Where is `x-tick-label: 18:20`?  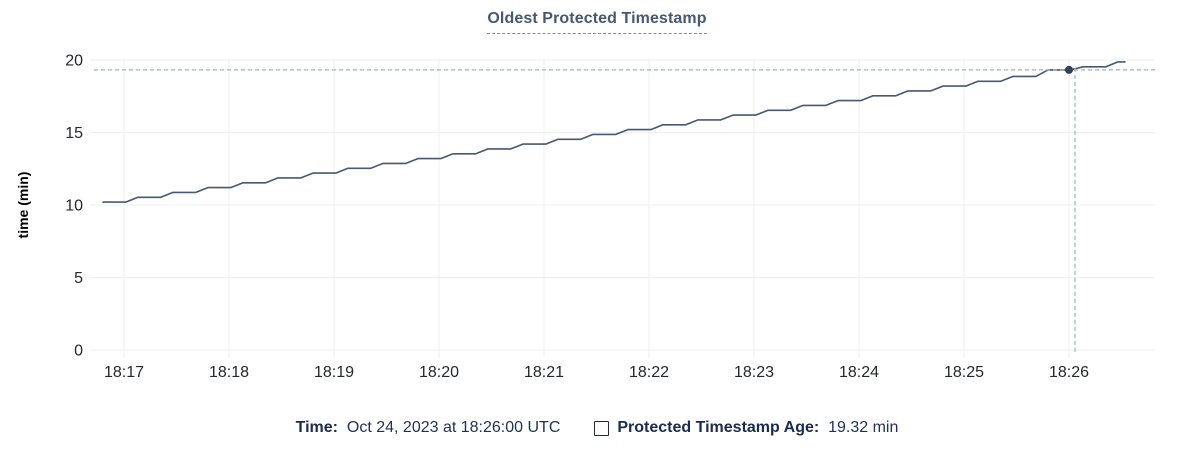 x-tick-label: 18:20 is located at coordinates (439, 372).